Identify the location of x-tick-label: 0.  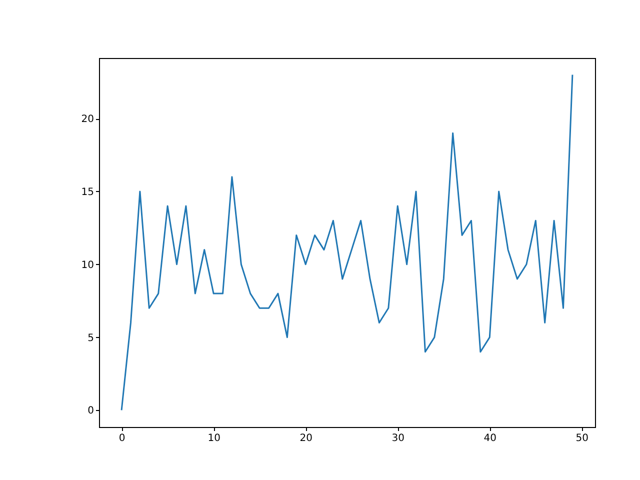
(122, 438).